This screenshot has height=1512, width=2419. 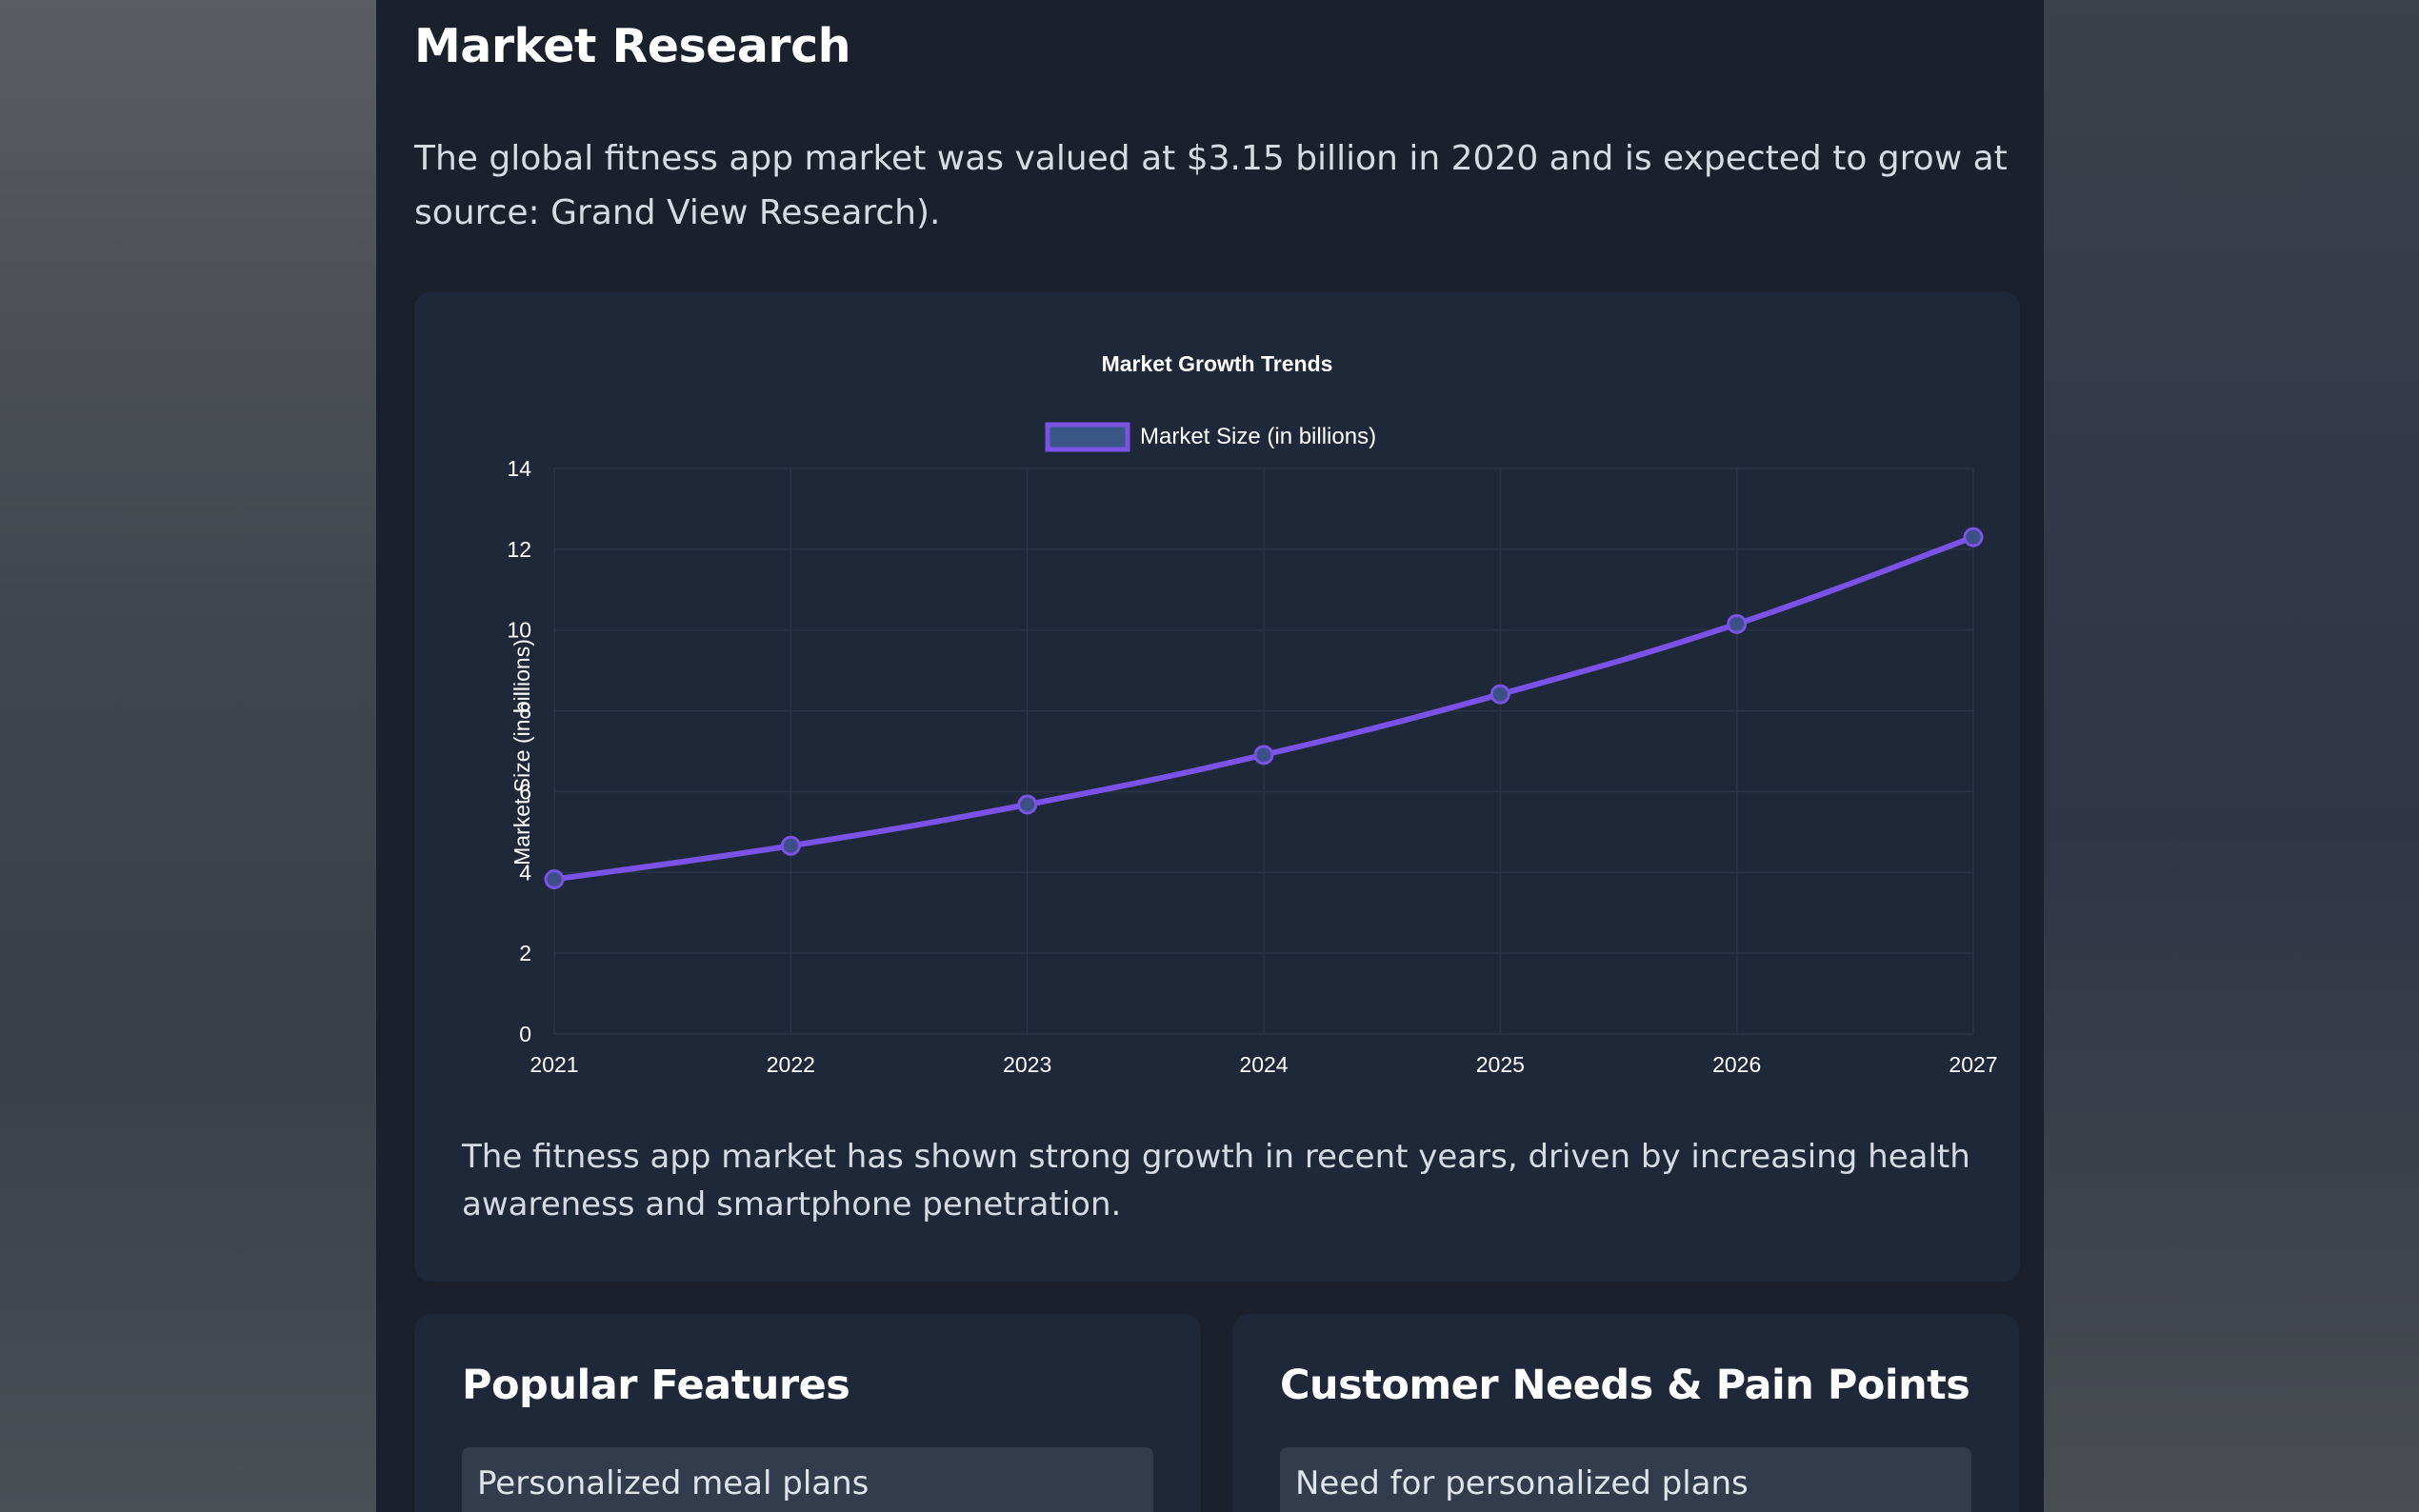 What do you see at coordinates (1027, 804) in the screenshot?
I see `data-point-2023` at bounding box center [1027, 804].